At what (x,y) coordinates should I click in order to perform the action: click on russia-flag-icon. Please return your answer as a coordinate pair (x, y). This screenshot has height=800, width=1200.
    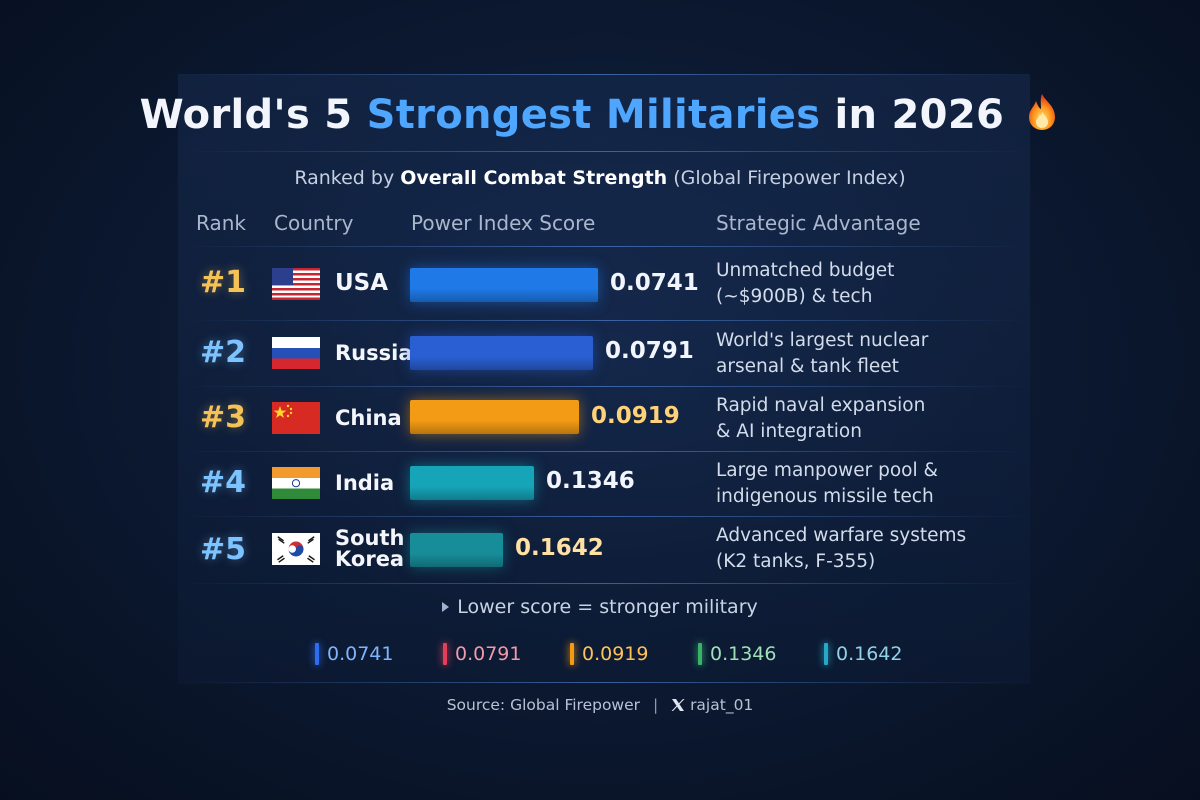
    Looking at the image, I should click on (296, 353).